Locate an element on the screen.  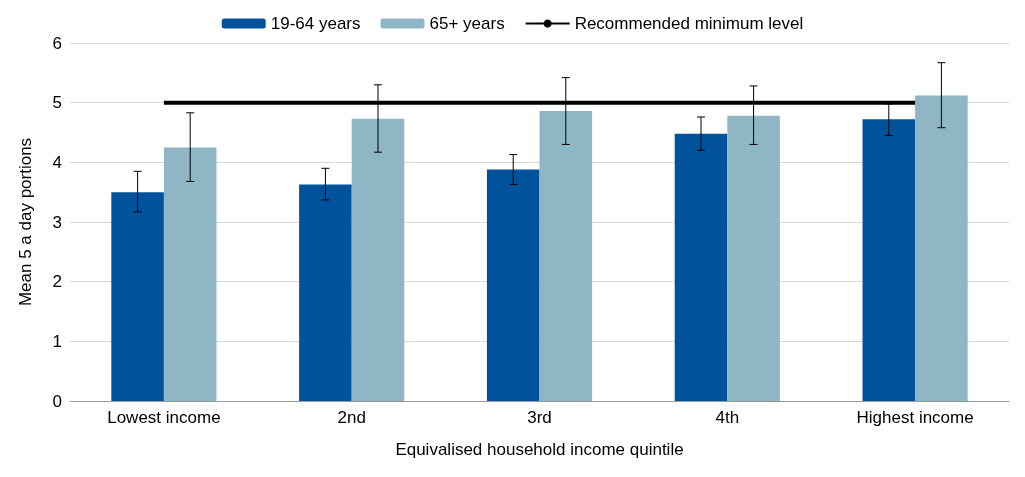
x-tick-label: 4th is located at coordinates (727, 417).